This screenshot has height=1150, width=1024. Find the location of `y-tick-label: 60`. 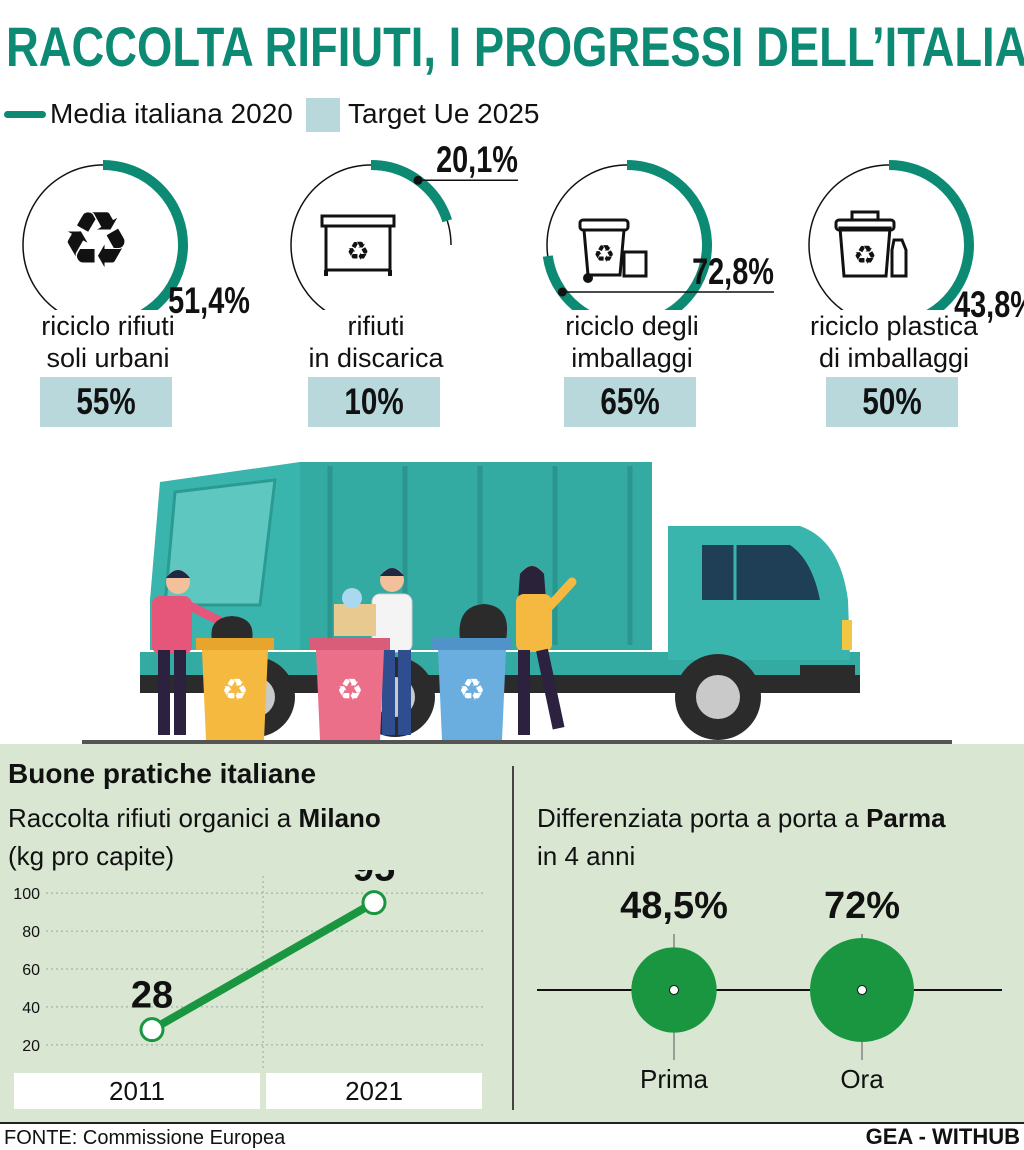

y-tick-label: 60 is located at coordinates (31, 970).